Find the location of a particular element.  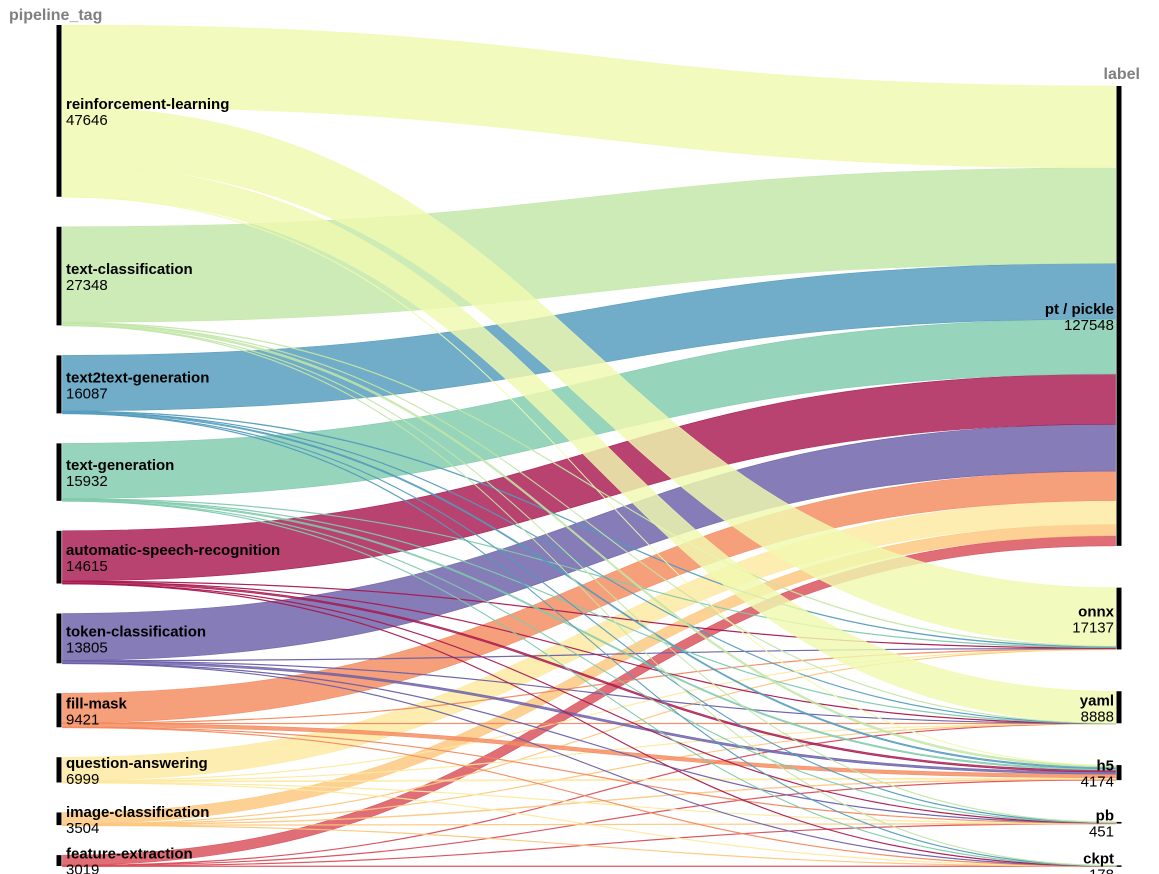

category-count: 14615 is located at coordinates (87, 566).